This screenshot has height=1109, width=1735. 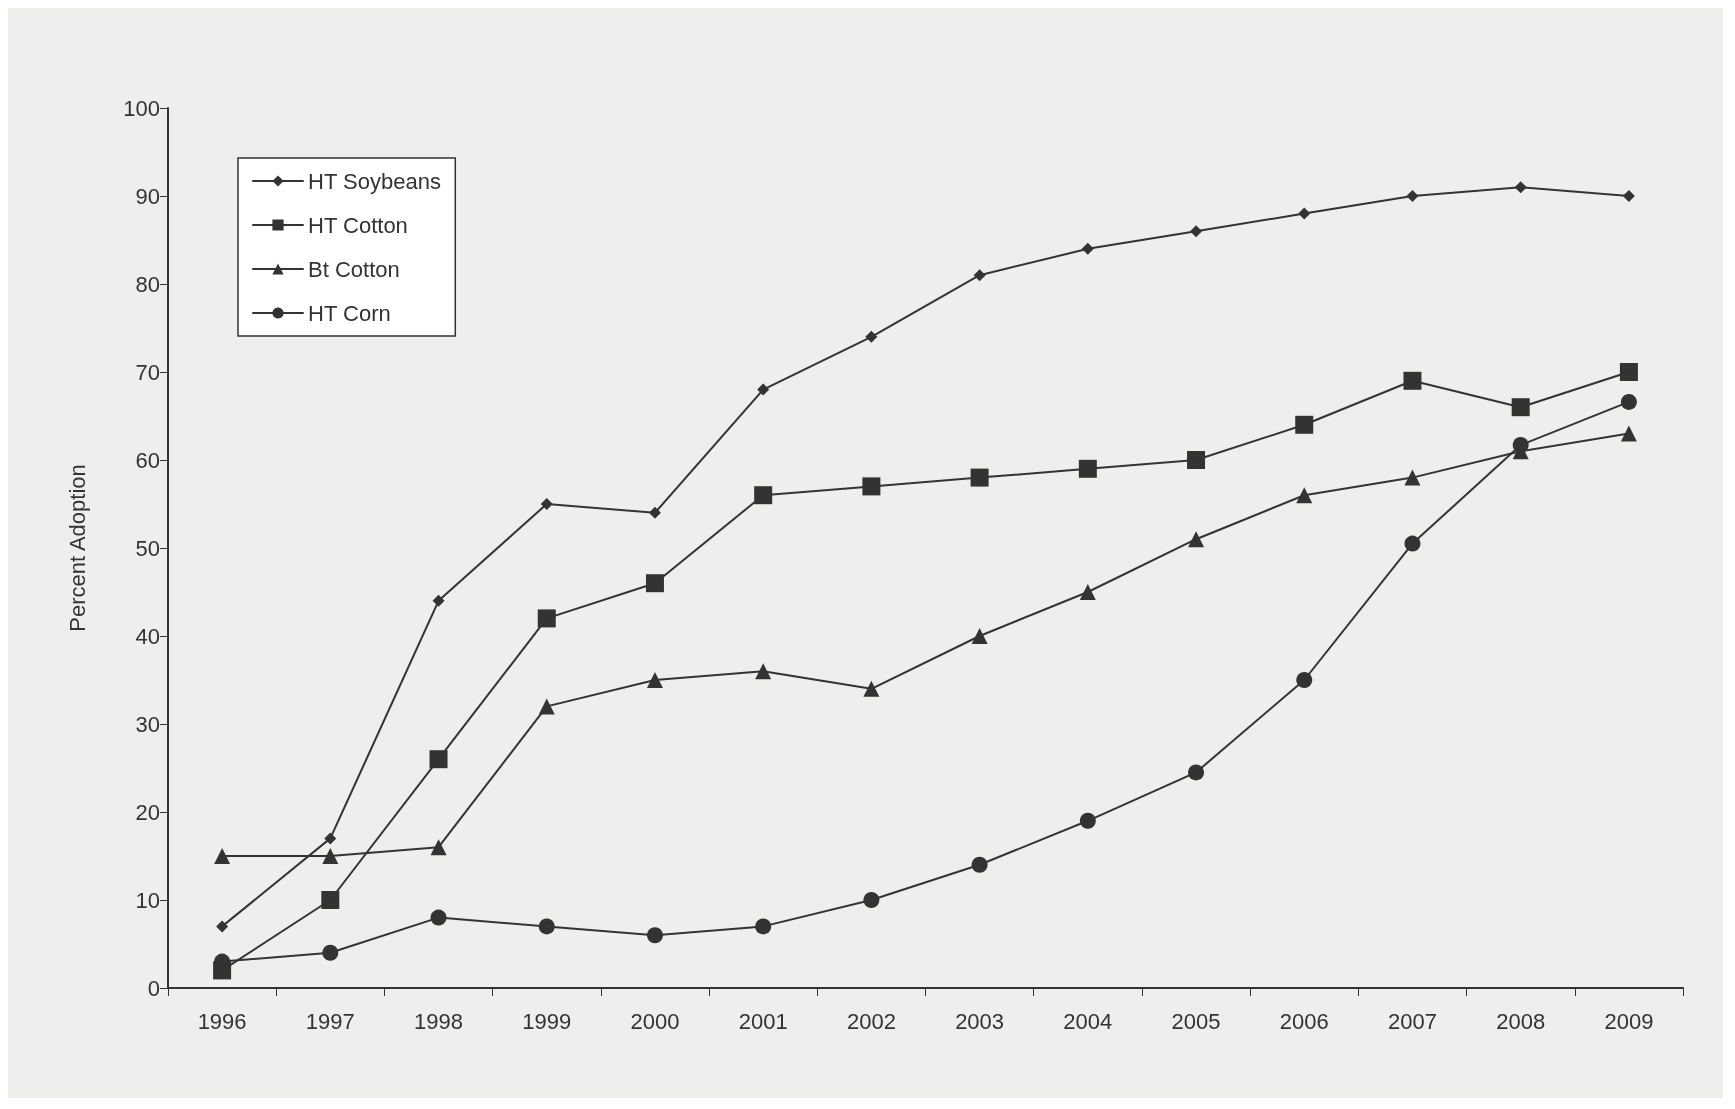 I want to click on y-tick-label: 60, so click(x=147, y=460).